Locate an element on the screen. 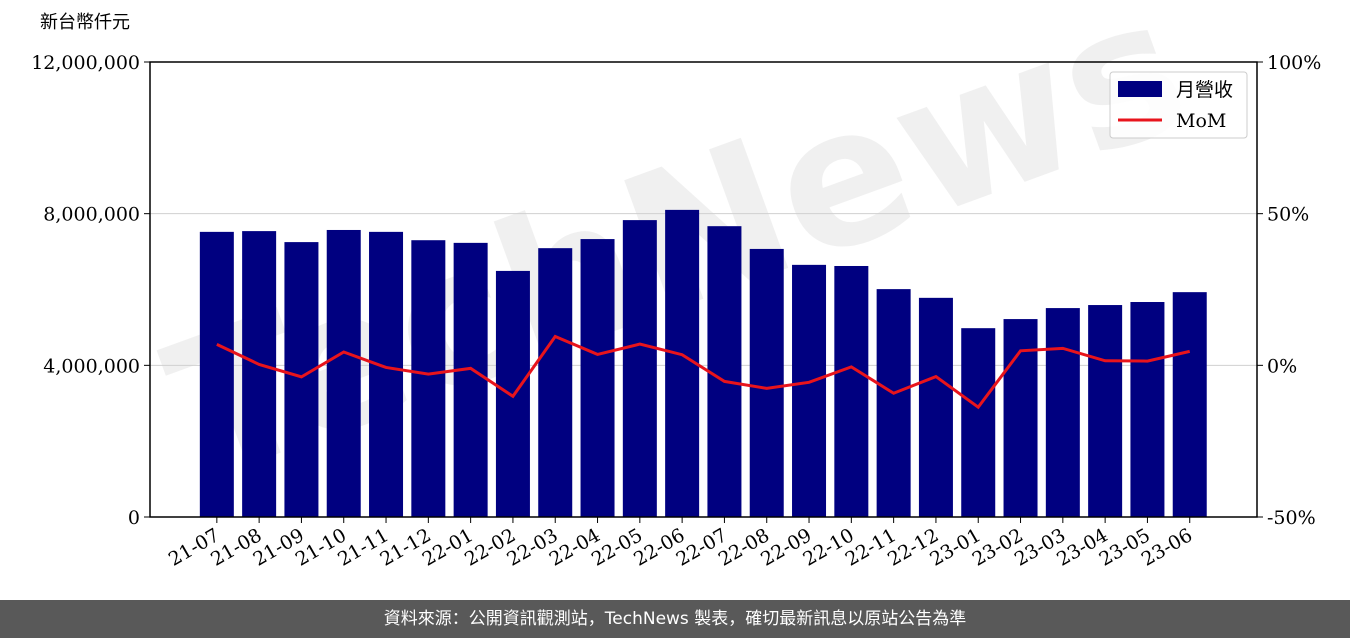  legend-swatch is located at coordinates (1140, 89).